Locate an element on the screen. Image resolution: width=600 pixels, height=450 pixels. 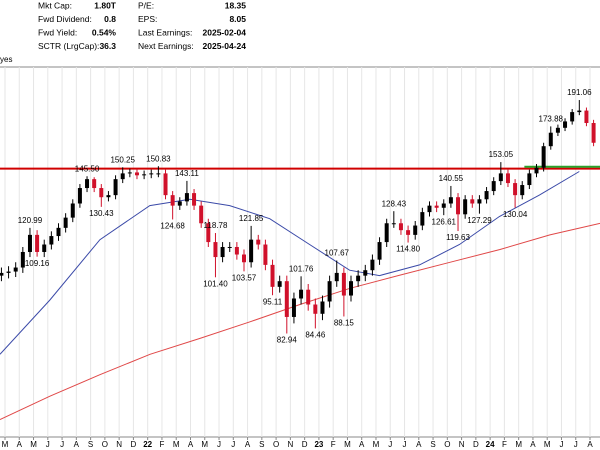
x-tick-label: N is located at coordinates (290, 444).